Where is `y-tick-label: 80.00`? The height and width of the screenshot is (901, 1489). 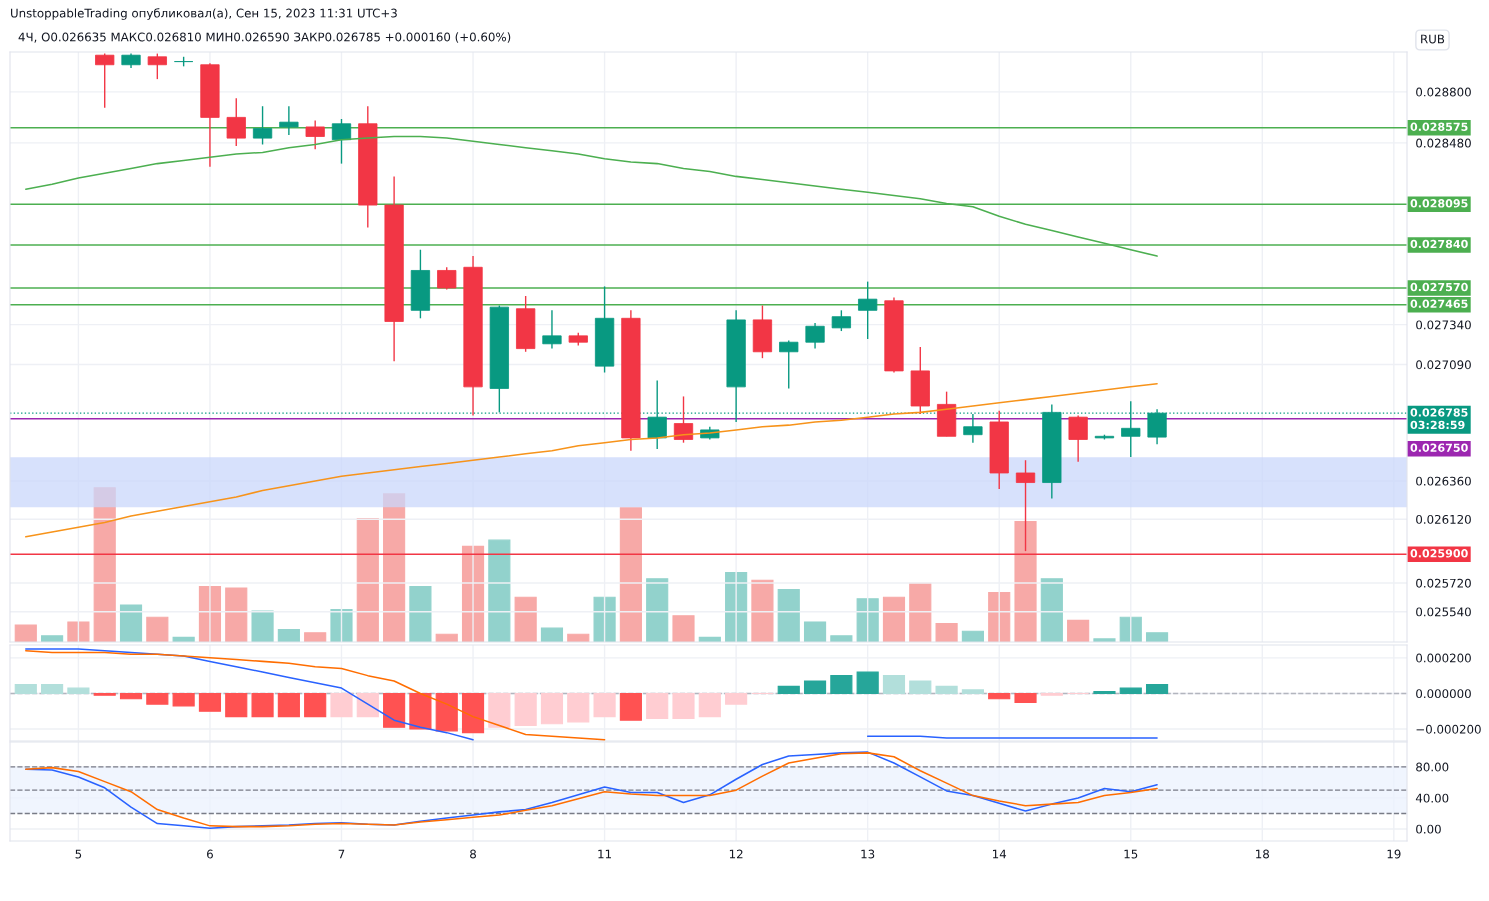 y-tick-label: 80.00 is located at coordinates (1432, 767).